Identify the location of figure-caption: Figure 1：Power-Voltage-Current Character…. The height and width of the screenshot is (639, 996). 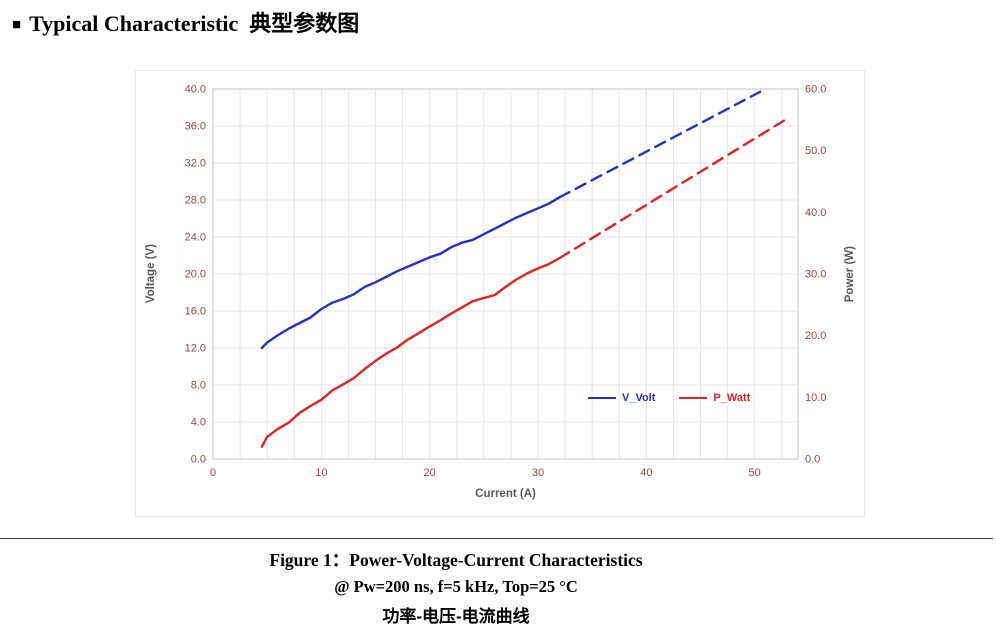
(456, 587).